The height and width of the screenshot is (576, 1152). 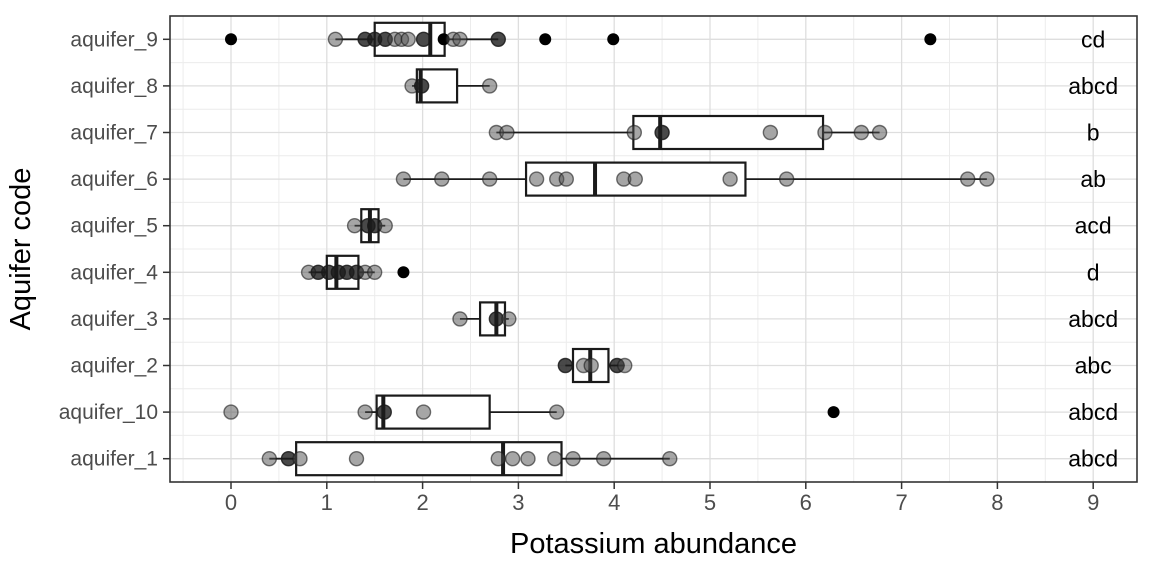 What do you see at coordinates (806, 502) in the screenshot?
I see `x-tick-label: 6` at bounding box center [806, 502].